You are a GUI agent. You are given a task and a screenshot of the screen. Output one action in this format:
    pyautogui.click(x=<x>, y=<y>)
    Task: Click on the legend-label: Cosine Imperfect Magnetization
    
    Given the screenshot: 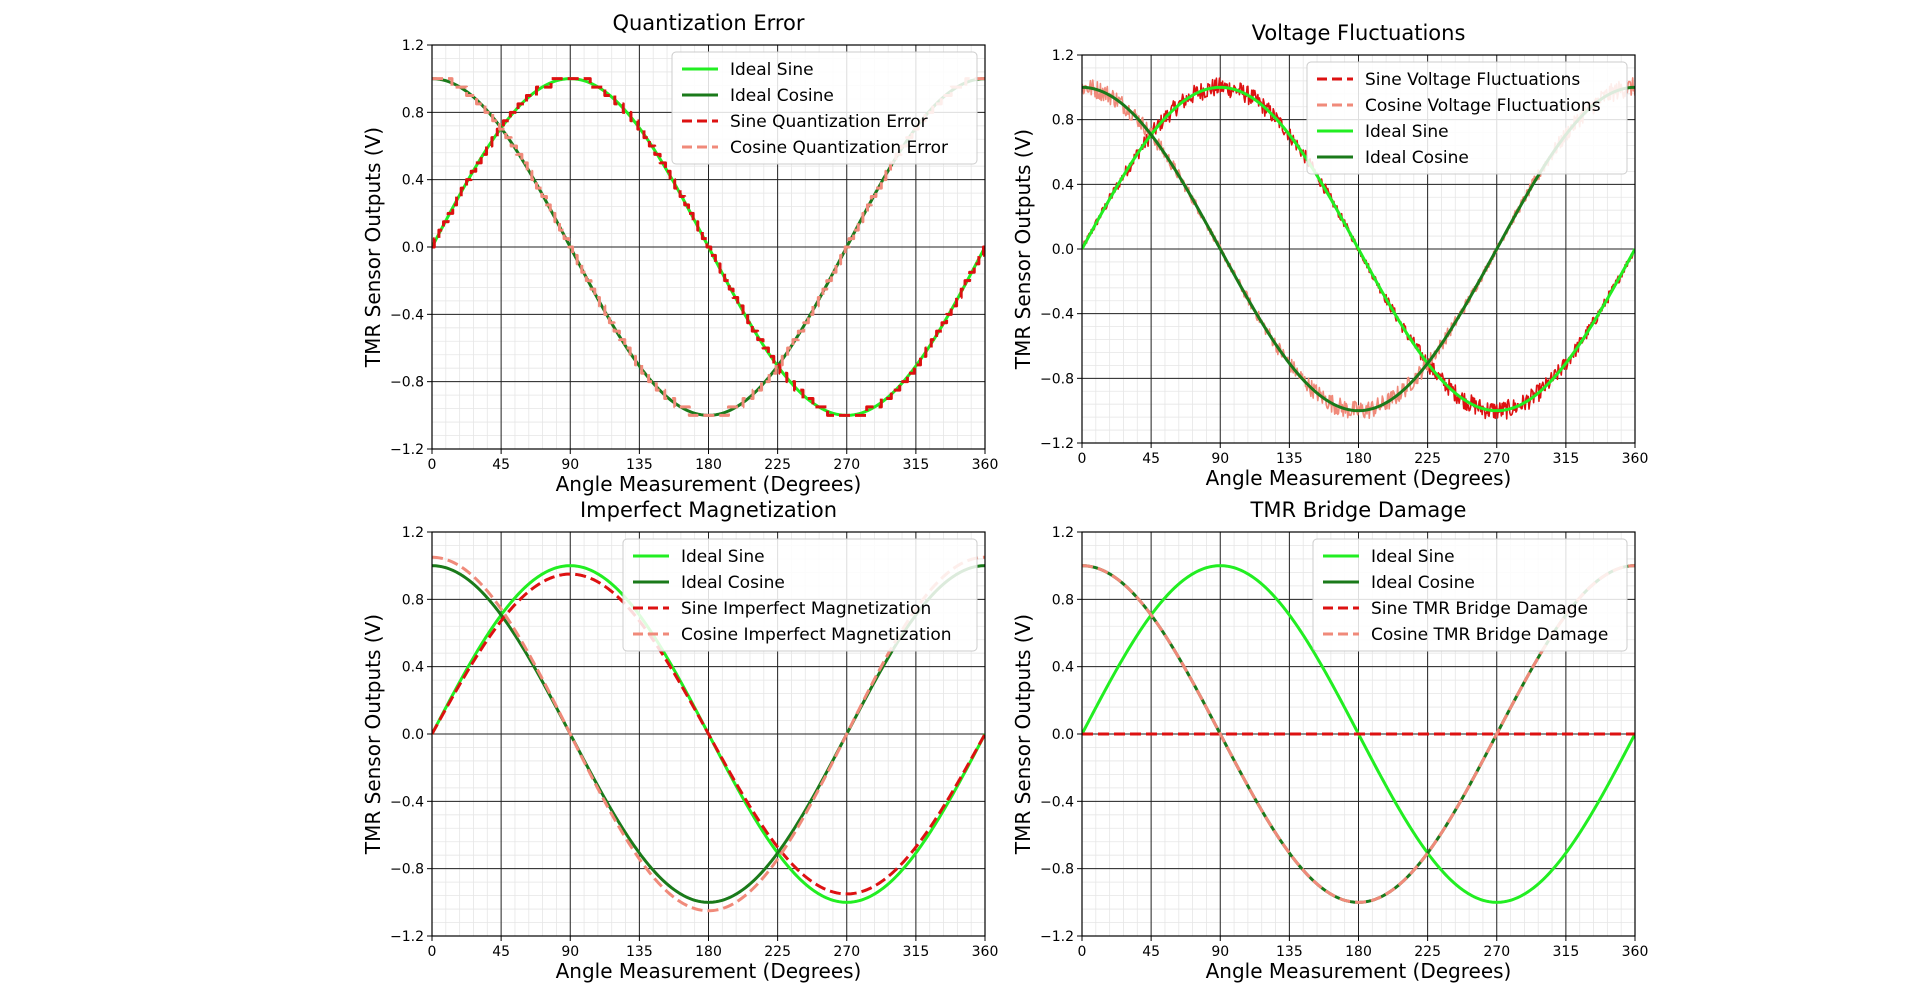 What is the action you would take?
    pyautogui.click(x=816, y=635)
    